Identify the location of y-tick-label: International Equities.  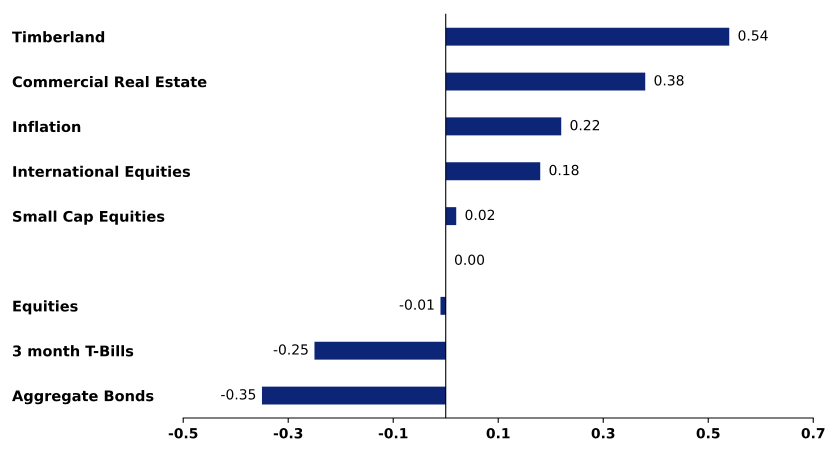
(101, 173).